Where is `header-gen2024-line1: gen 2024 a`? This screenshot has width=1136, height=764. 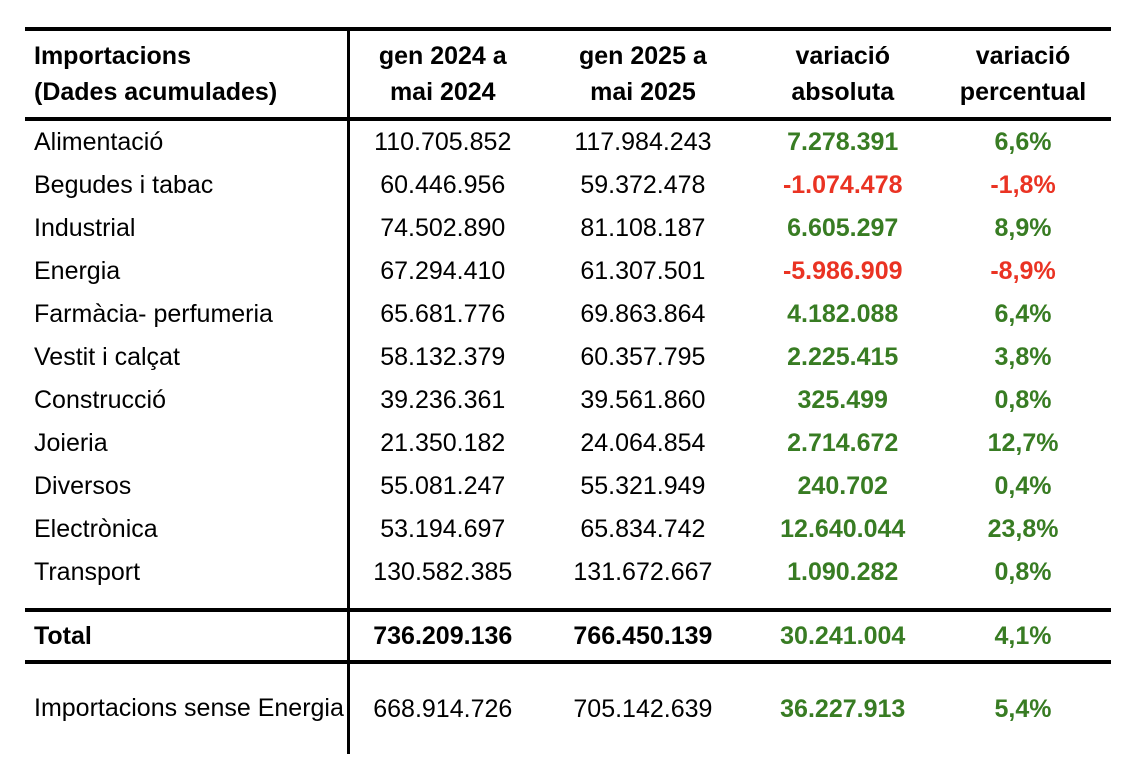
header-gen2024-line1: gen 2024 a is located at coordinates (442, 55).